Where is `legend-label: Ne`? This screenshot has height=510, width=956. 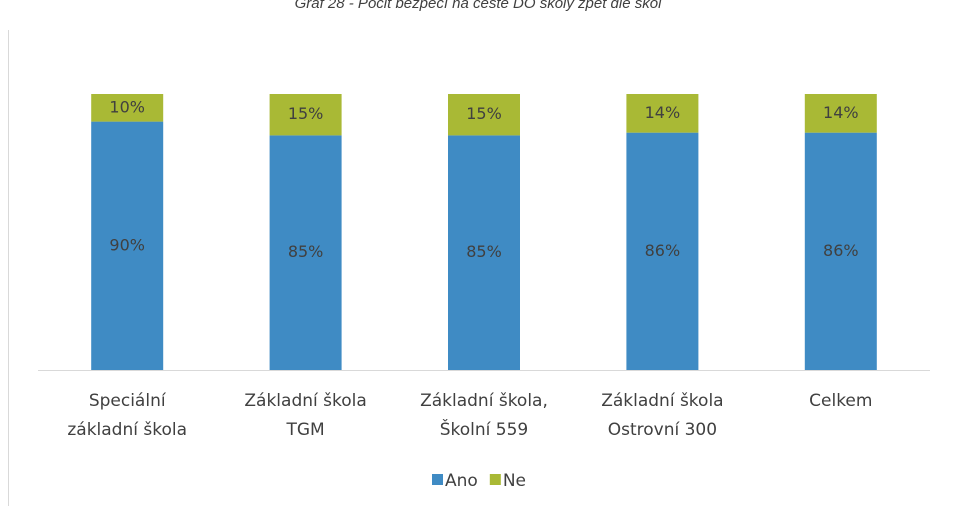 legend-label: Ne is located at coordinates (514, 481).